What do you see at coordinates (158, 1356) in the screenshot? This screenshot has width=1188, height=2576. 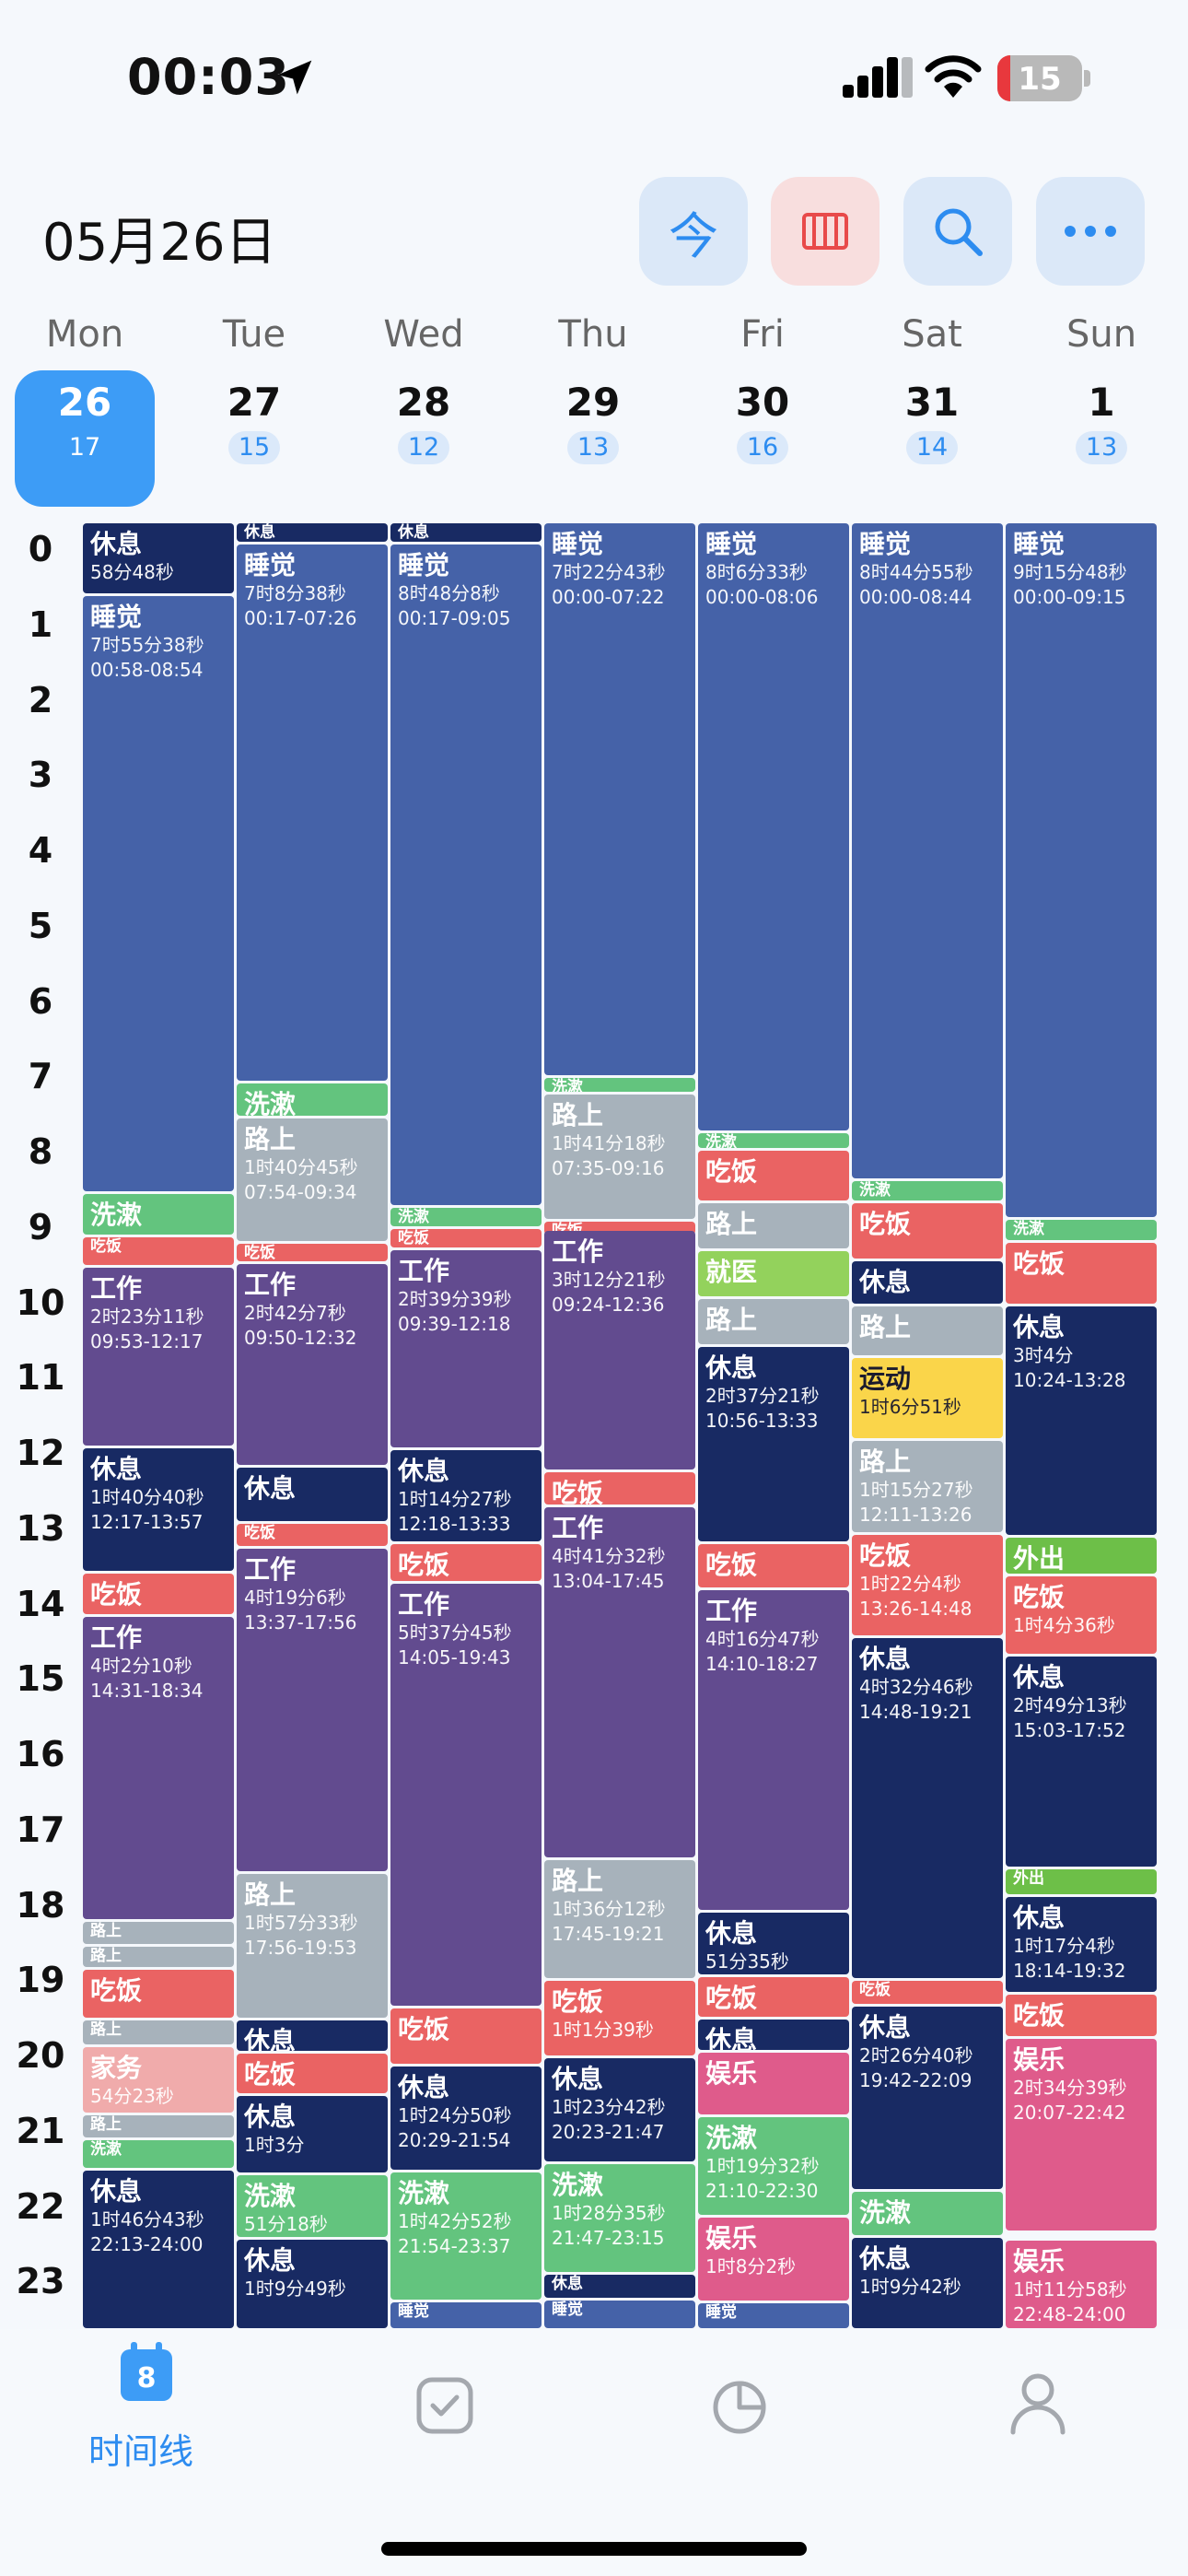 I see `timeline-event: 工作 2时23分11秒 09:53-12:17` at bounding box center [158, 1356].